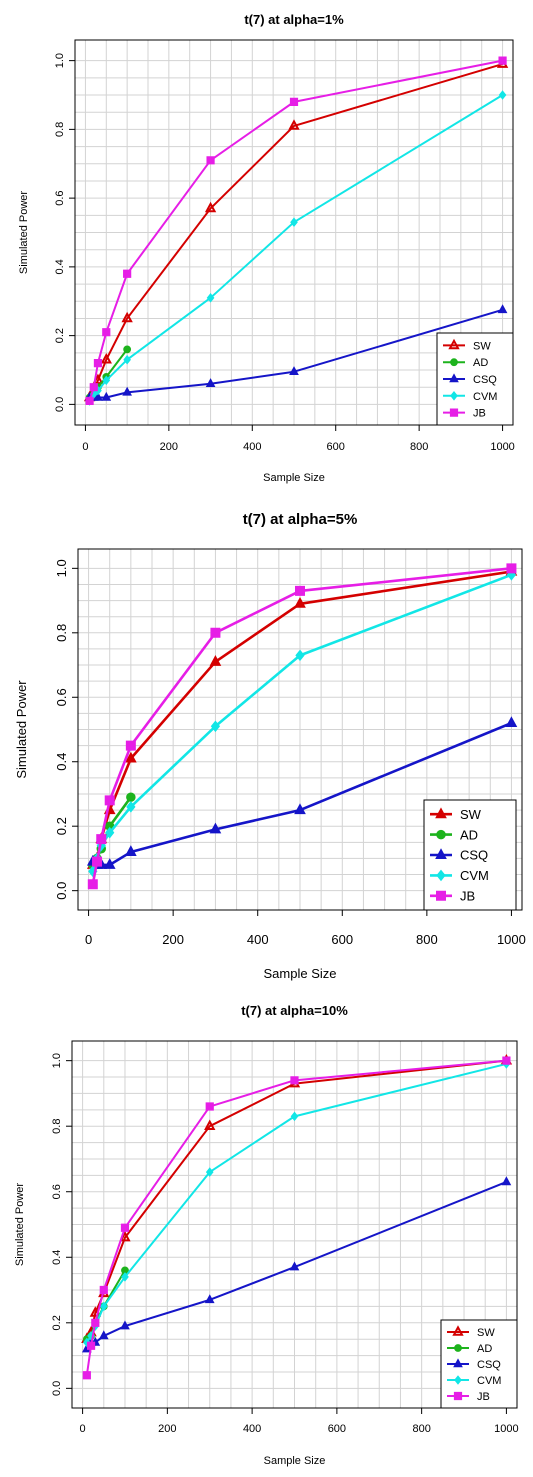 The height and width of the screenshot is (1477, 533). I want to click on legend-item-sw: SW, so click(456, 814).